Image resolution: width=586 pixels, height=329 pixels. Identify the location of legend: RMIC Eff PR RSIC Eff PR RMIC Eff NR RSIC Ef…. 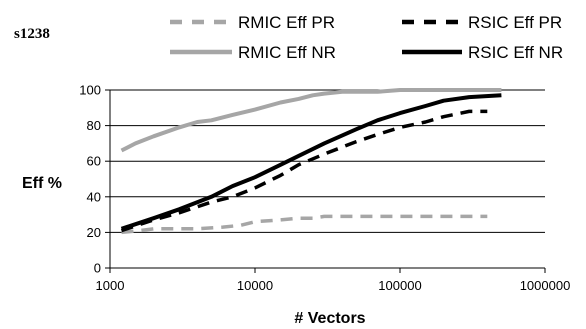
(366, 37).